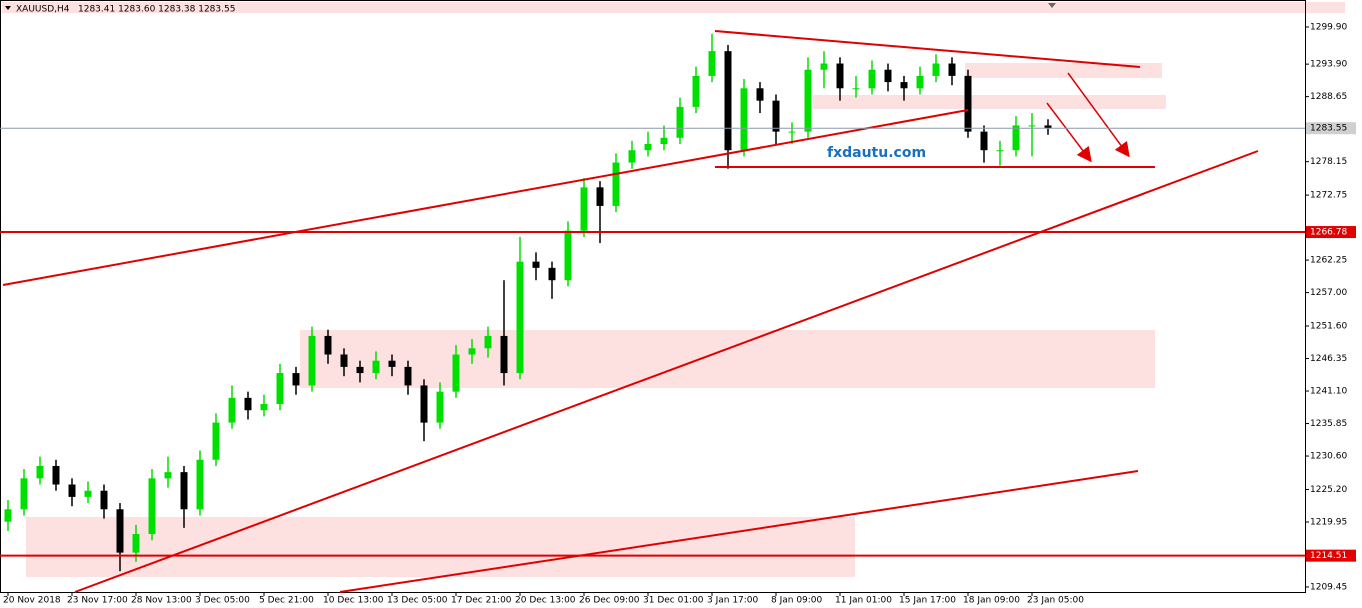 The image size is (1362, 608). Describe the element at coordinates (161, 601) in the screenshot. I see `x-tick-label: 28 Nov 13:00` at that location.